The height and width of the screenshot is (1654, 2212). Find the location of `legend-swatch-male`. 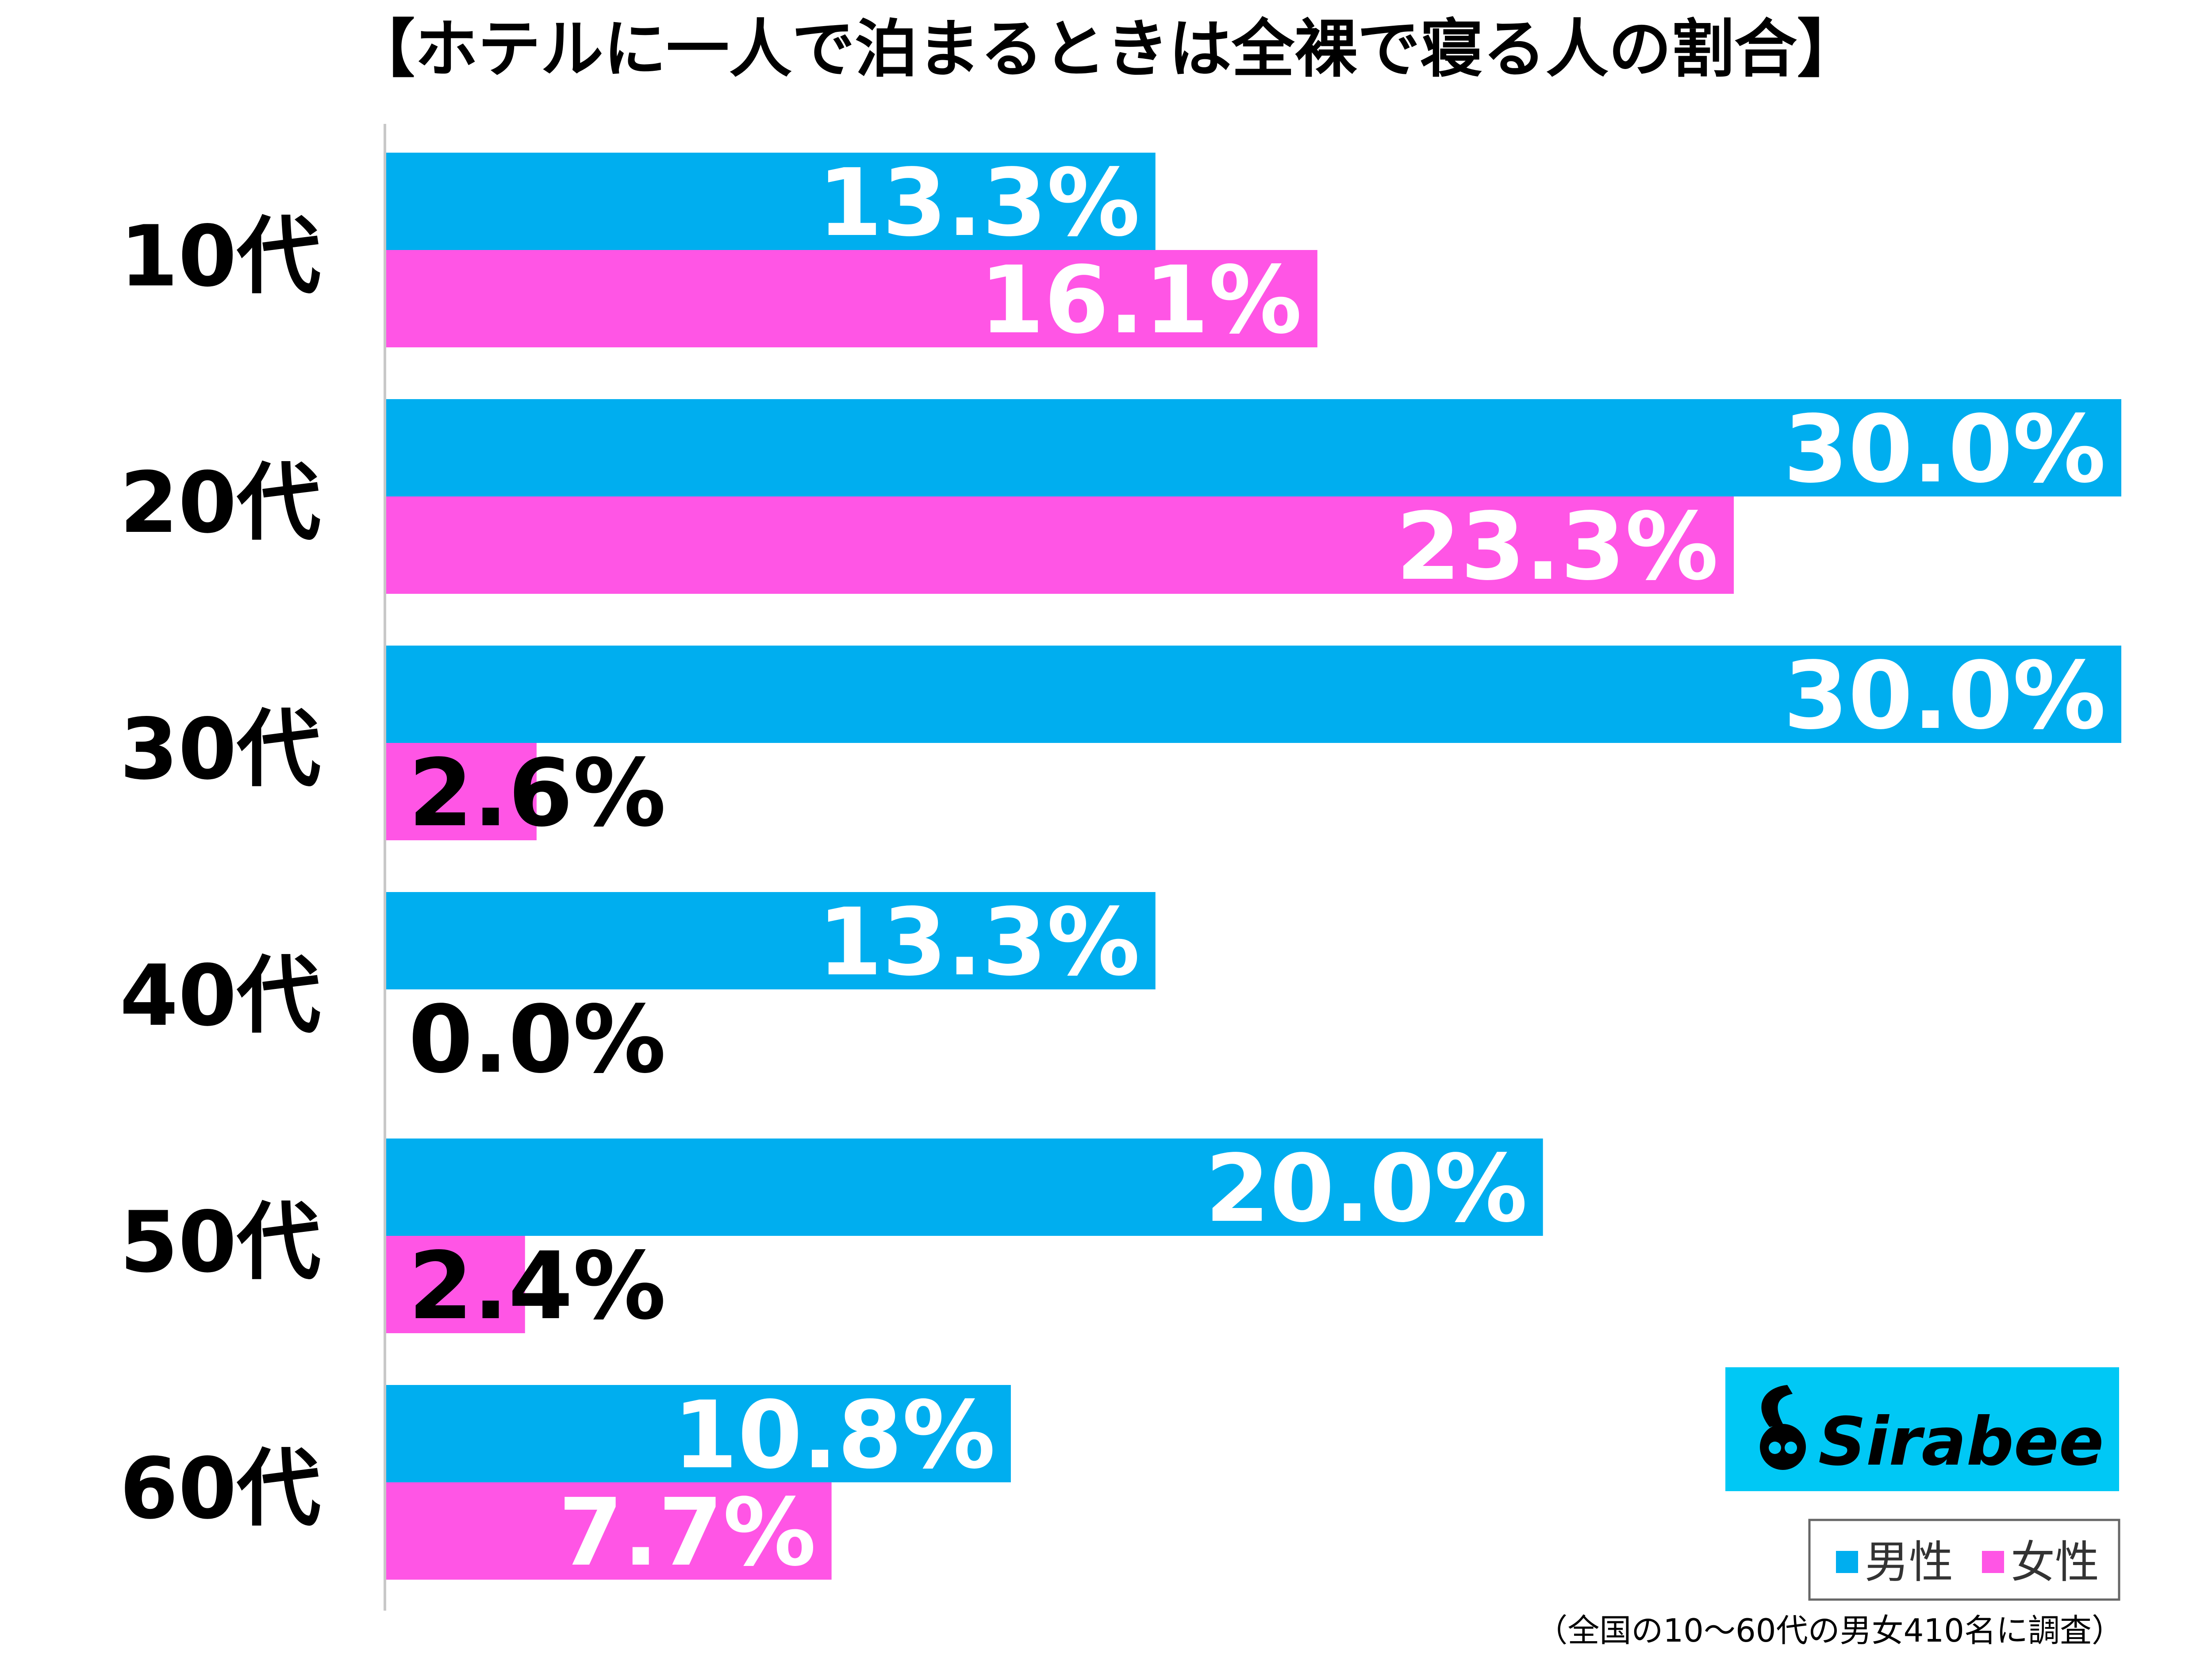

legend-swatch-male is located at coordinates (1847, 1562).